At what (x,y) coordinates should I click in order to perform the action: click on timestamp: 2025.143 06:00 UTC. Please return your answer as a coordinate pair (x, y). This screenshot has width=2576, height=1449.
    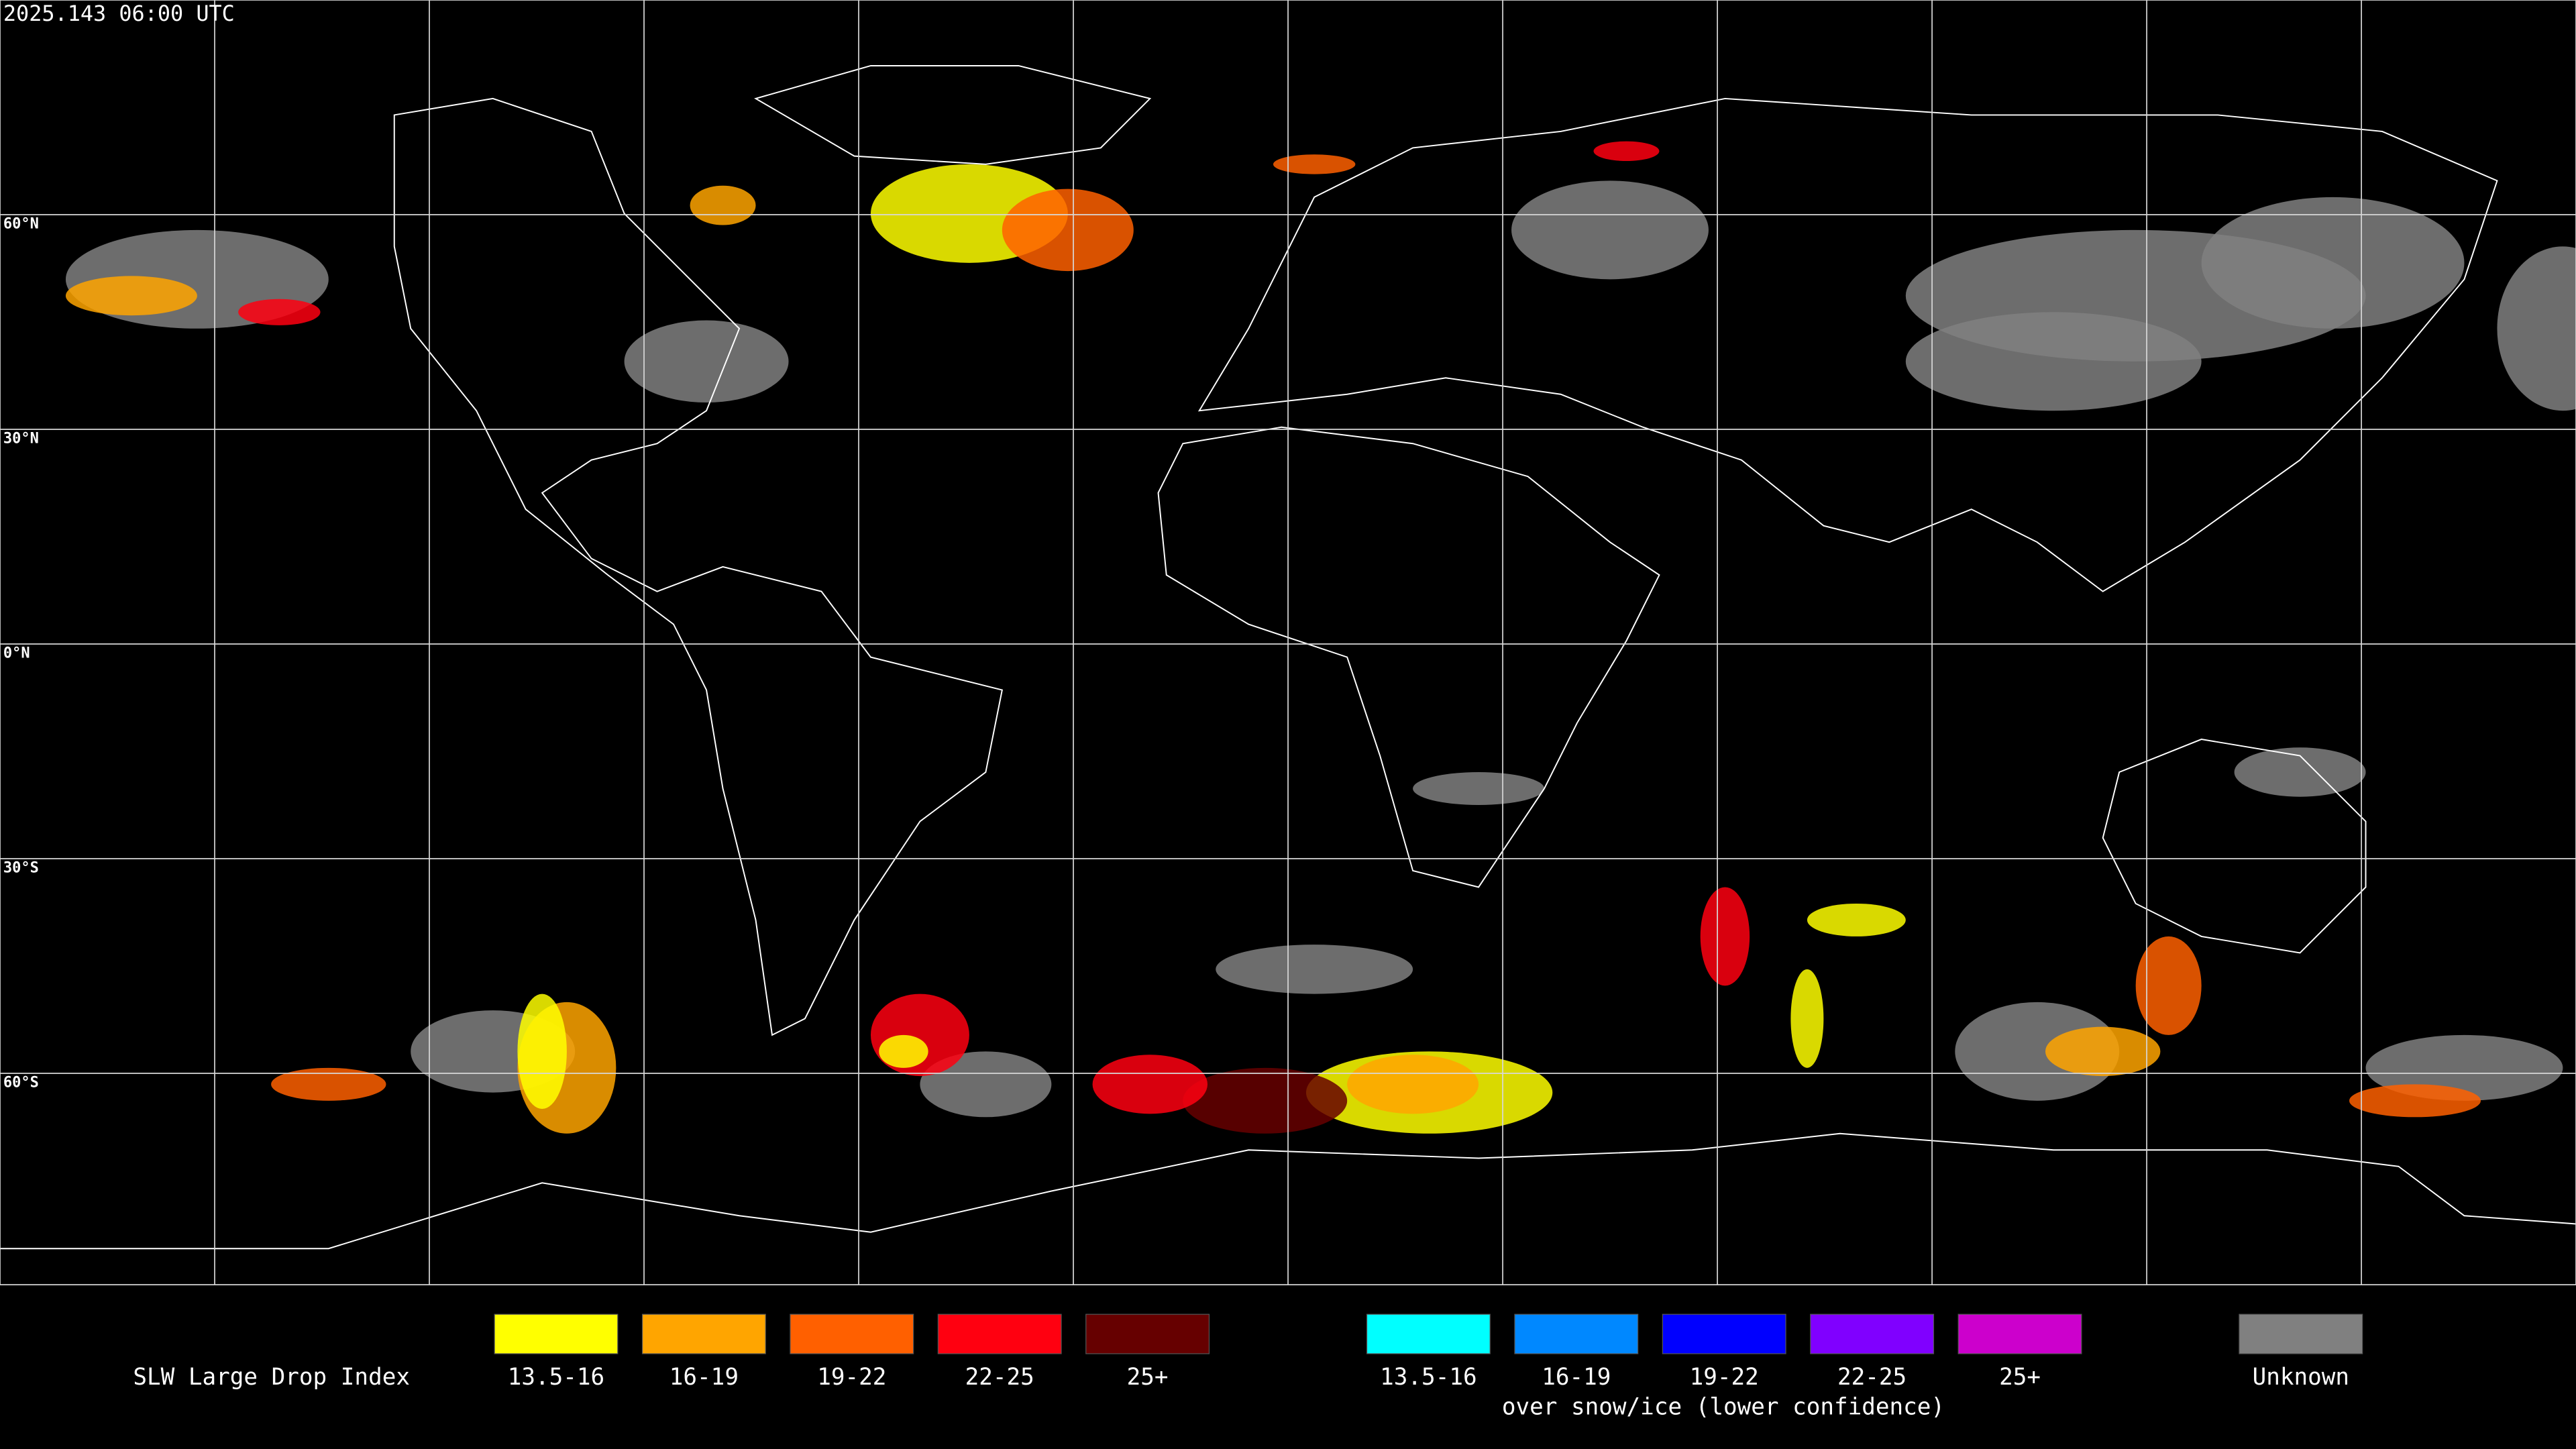
    Looking at the image, I should click on (119, 13).